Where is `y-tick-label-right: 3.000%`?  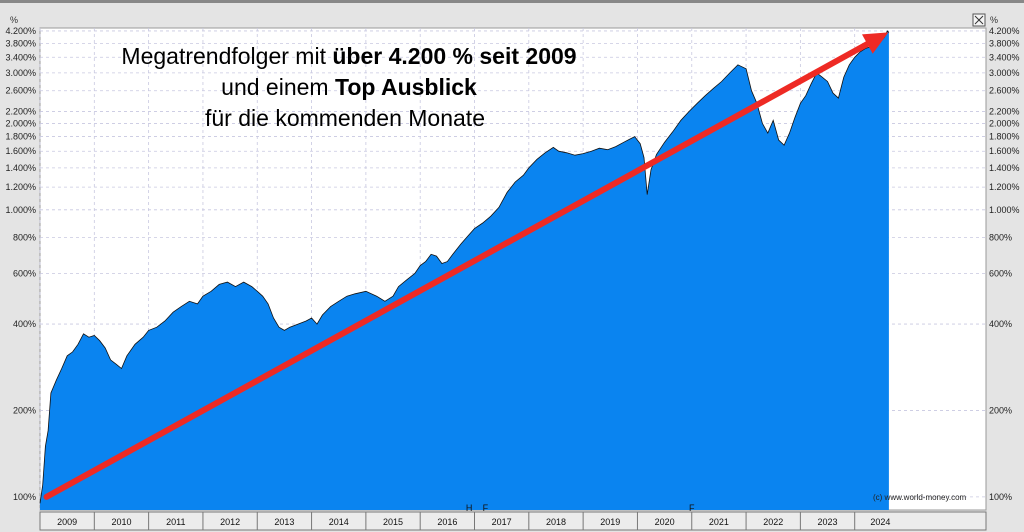 y-tick-label-right: 3.000% is located at coordinates (1004, 73).